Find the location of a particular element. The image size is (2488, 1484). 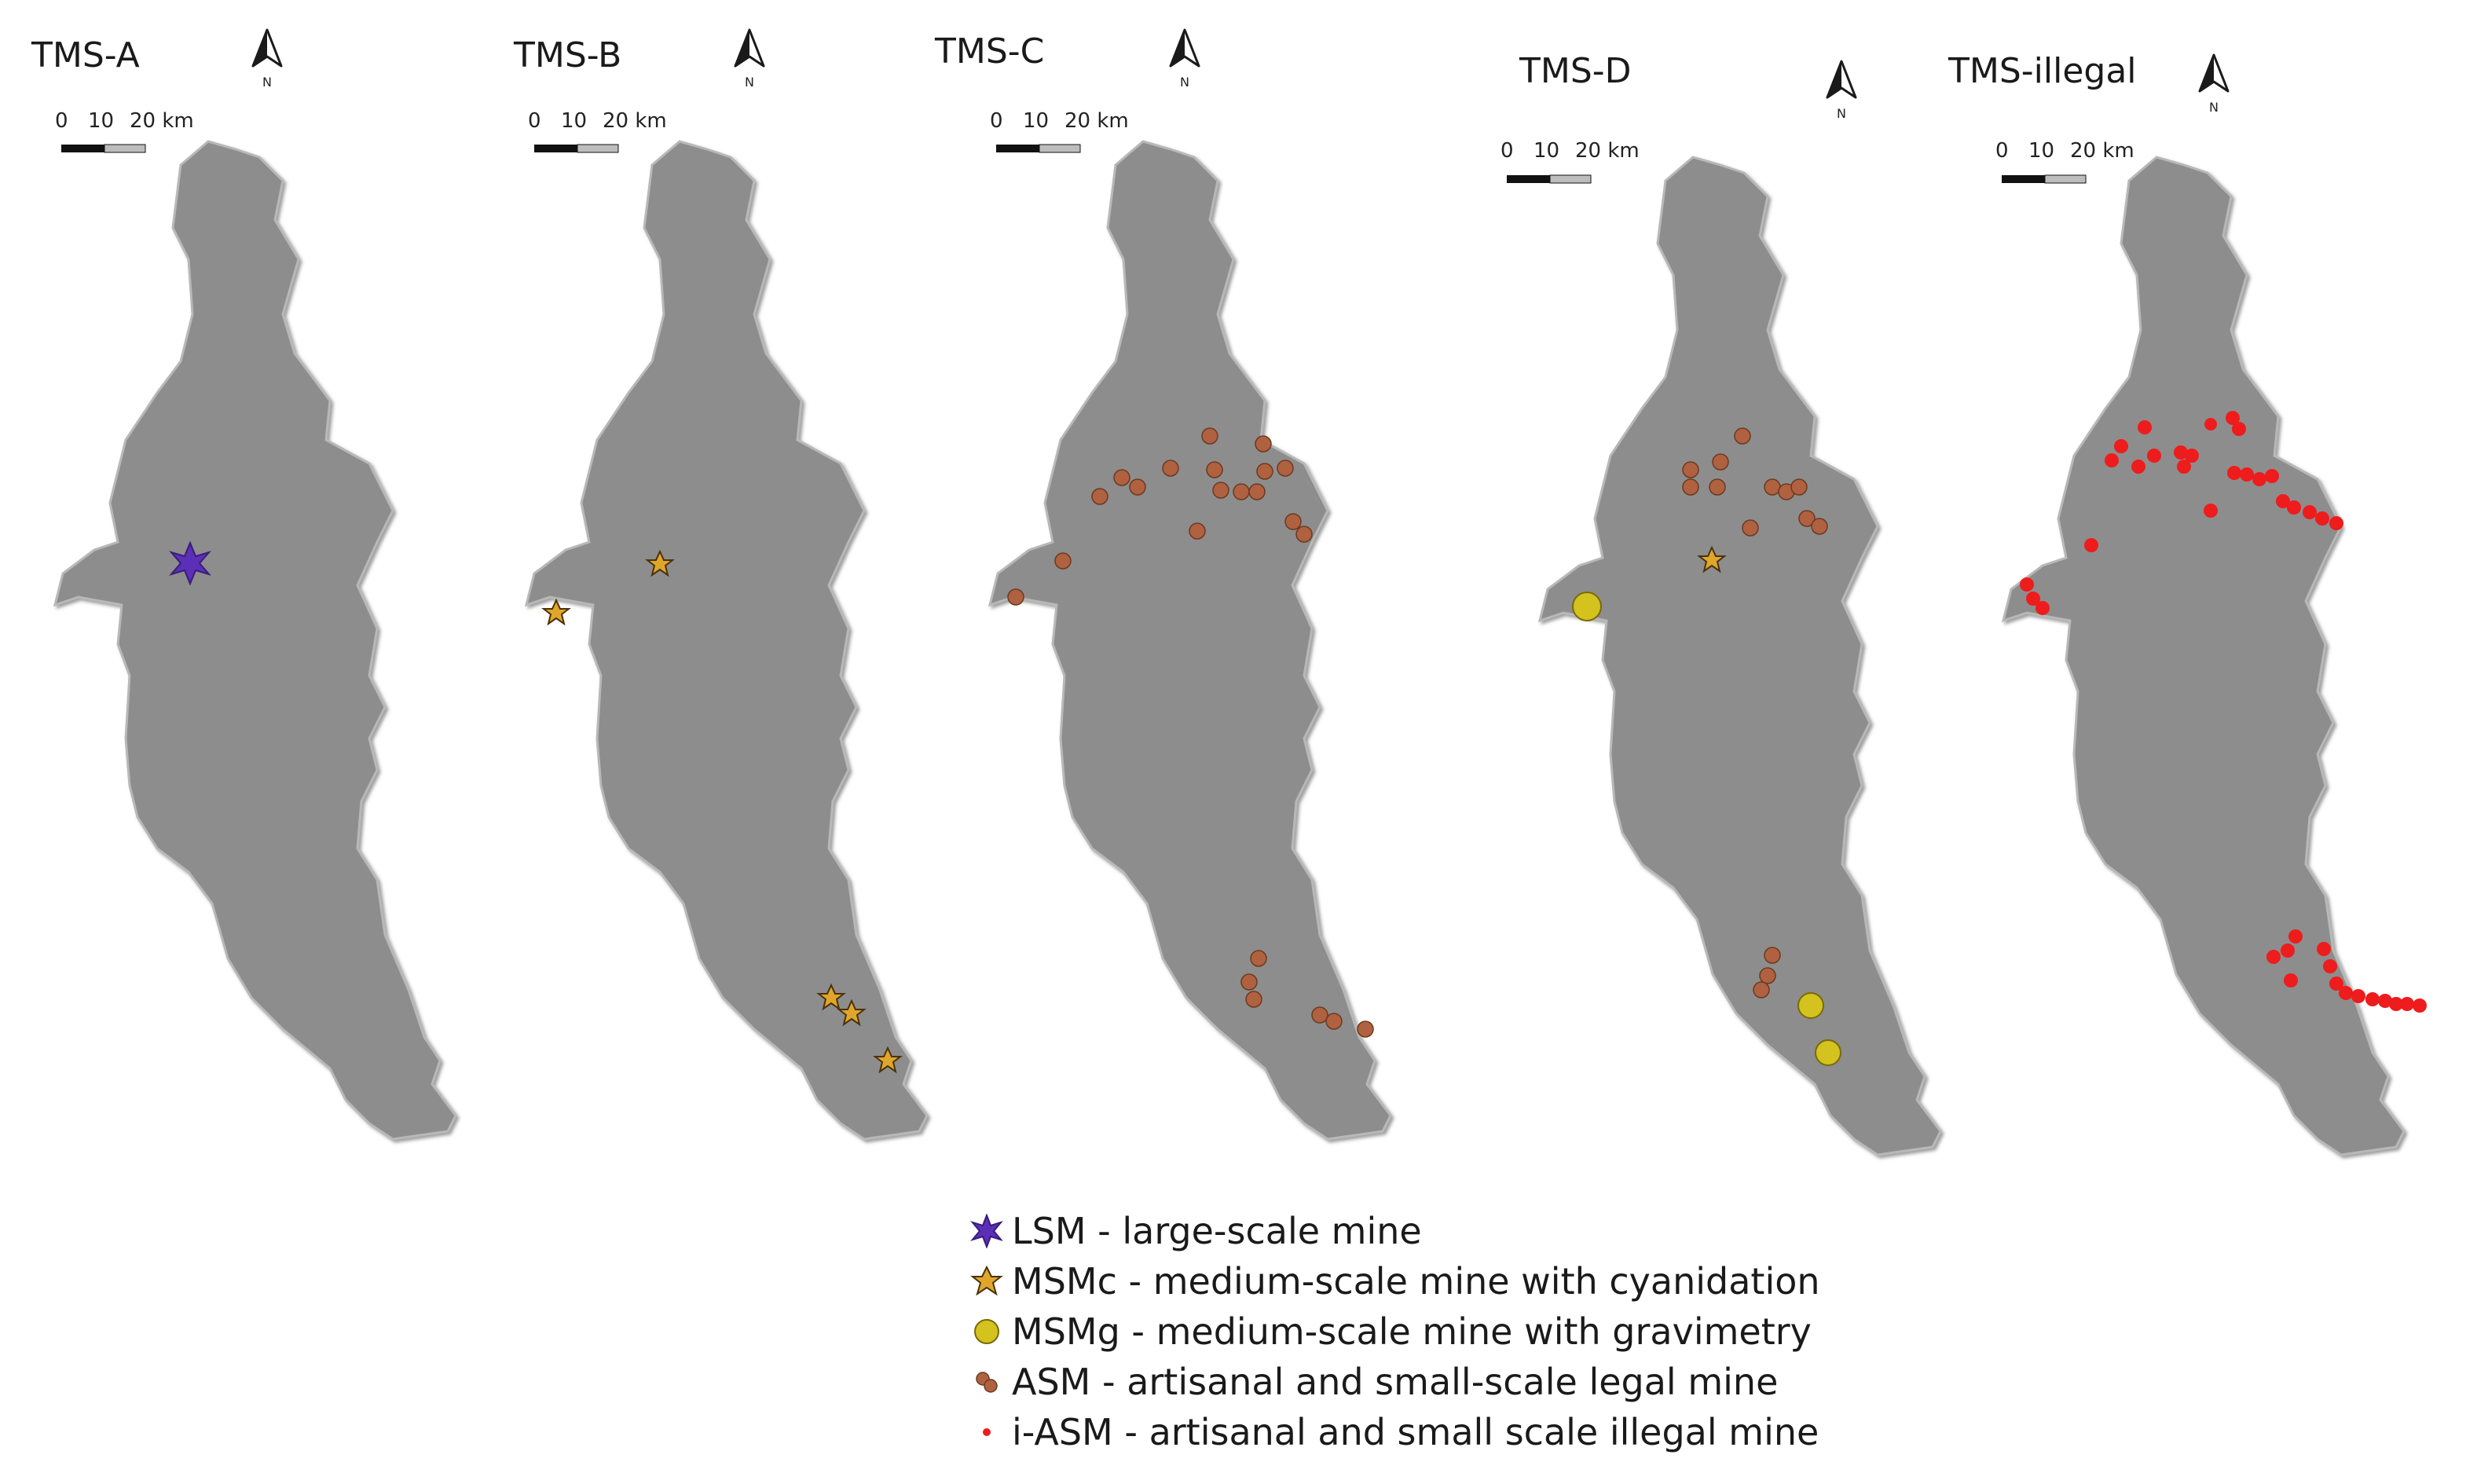

lsm-marker is located at coordinates (190, 563).